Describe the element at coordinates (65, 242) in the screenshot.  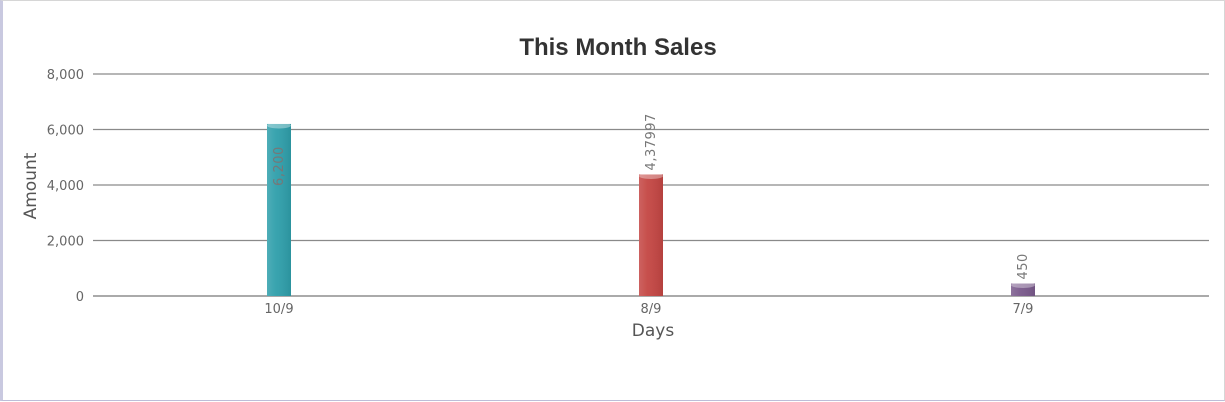
I see `y-tick-label: 2,000` at that location.